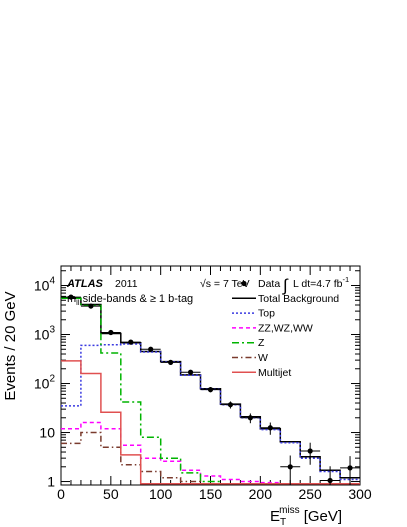 Image resolution: width=407 pixels, height=527 pixels. I want to click on legend-label: W, so click(263, 358).